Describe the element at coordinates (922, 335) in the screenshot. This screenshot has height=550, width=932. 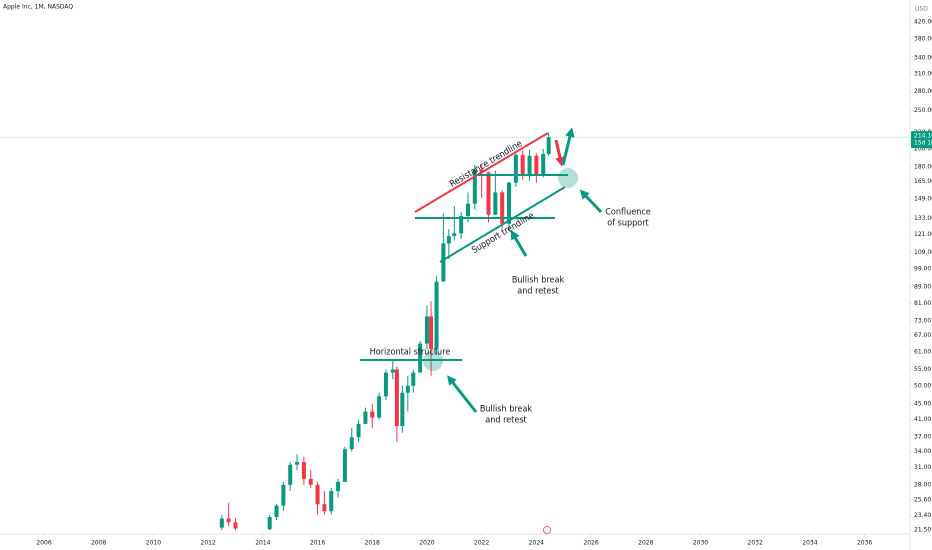
I see `y-tick-label: 67.00` at that location.